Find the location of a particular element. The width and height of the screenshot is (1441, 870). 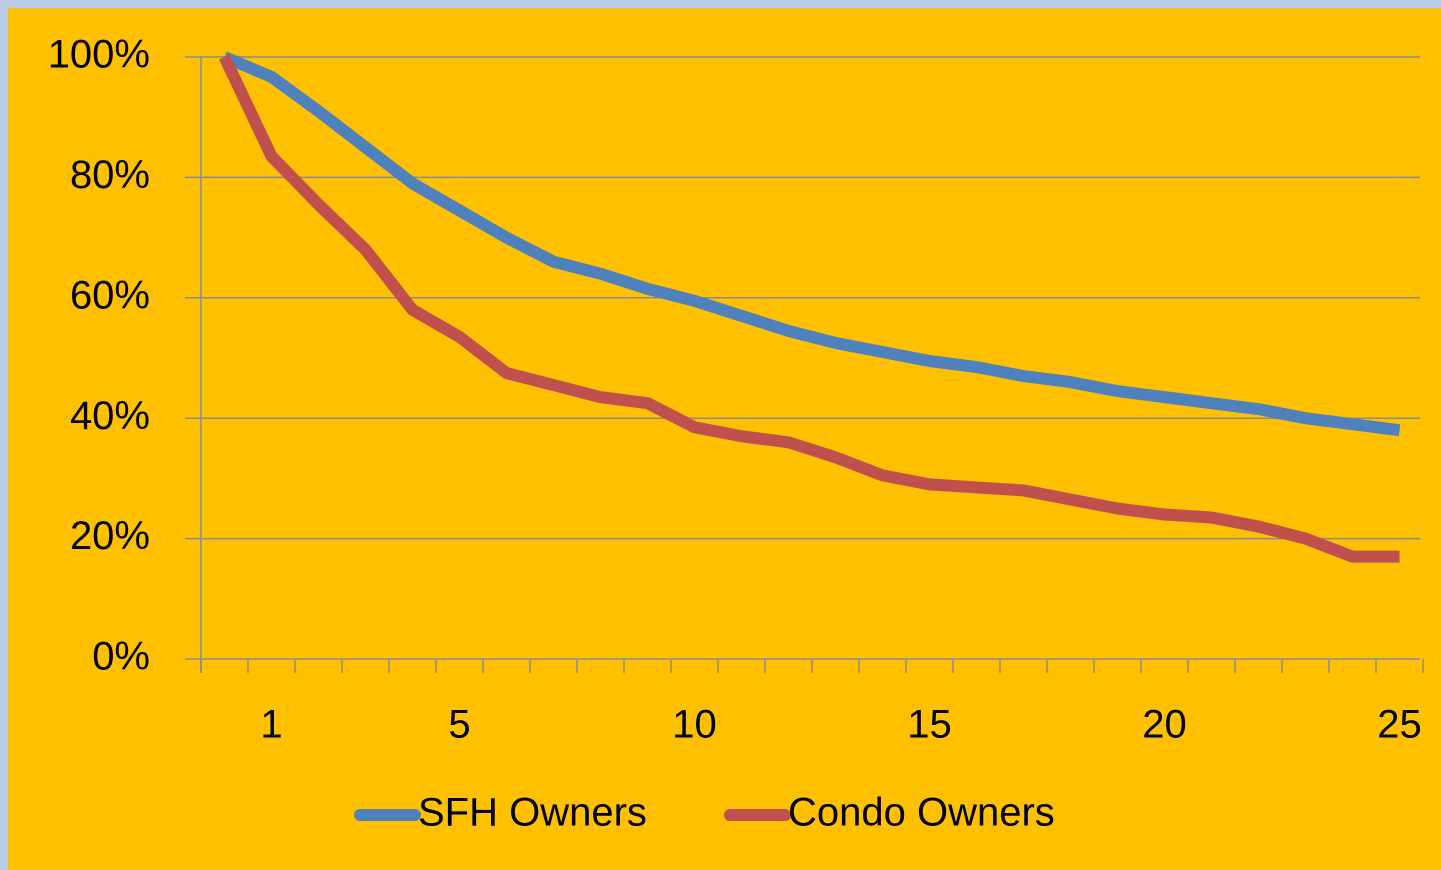

legend-label: SFH Owners is located at coordinates (532, 813).